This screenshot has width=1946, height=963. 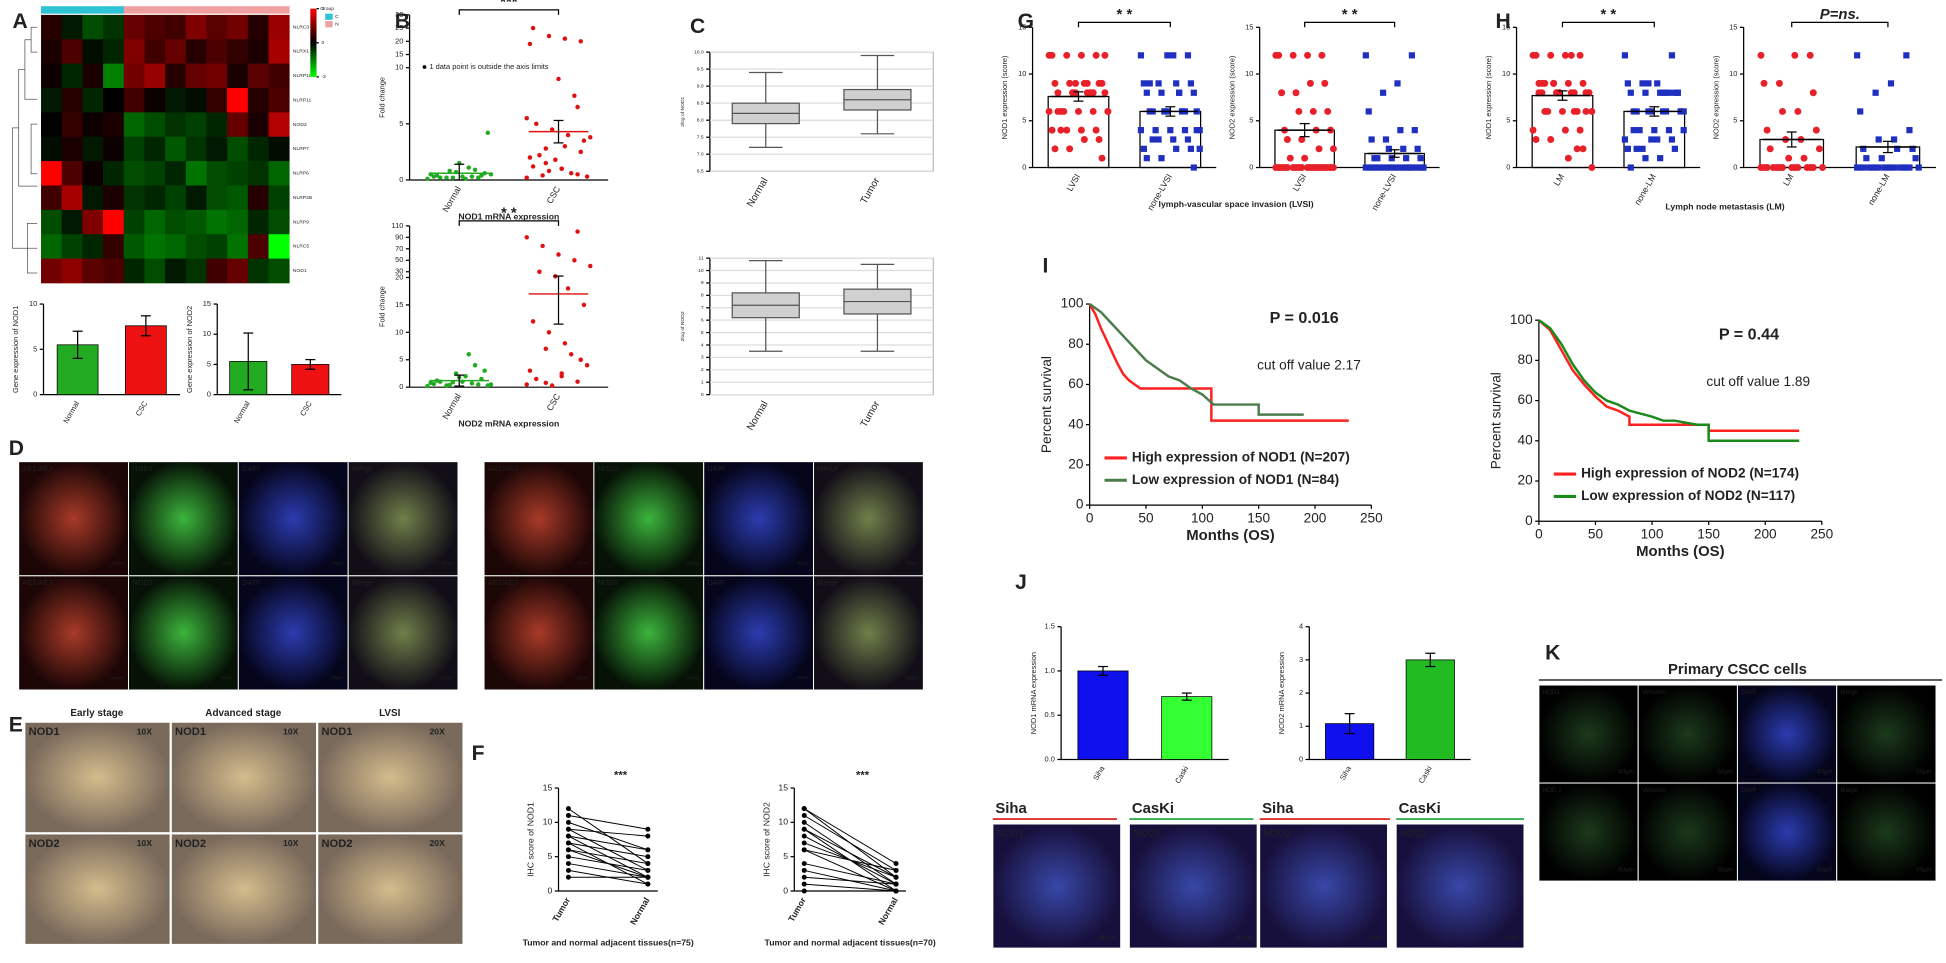 I want to click on panel-letter: B, so click(x=402, y=21).